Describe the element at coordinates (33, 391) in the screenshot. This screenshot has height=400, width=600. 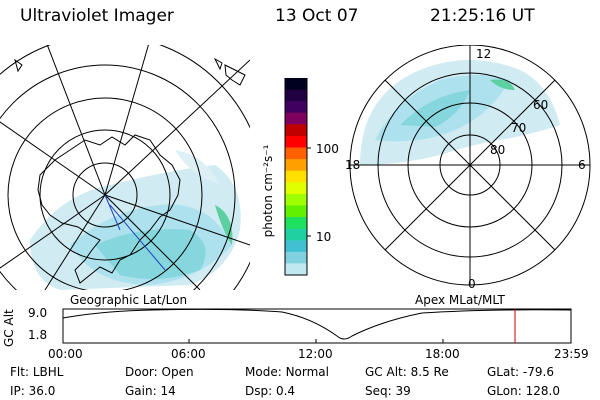
I see `info-ip: IP: 36.0` at that location.